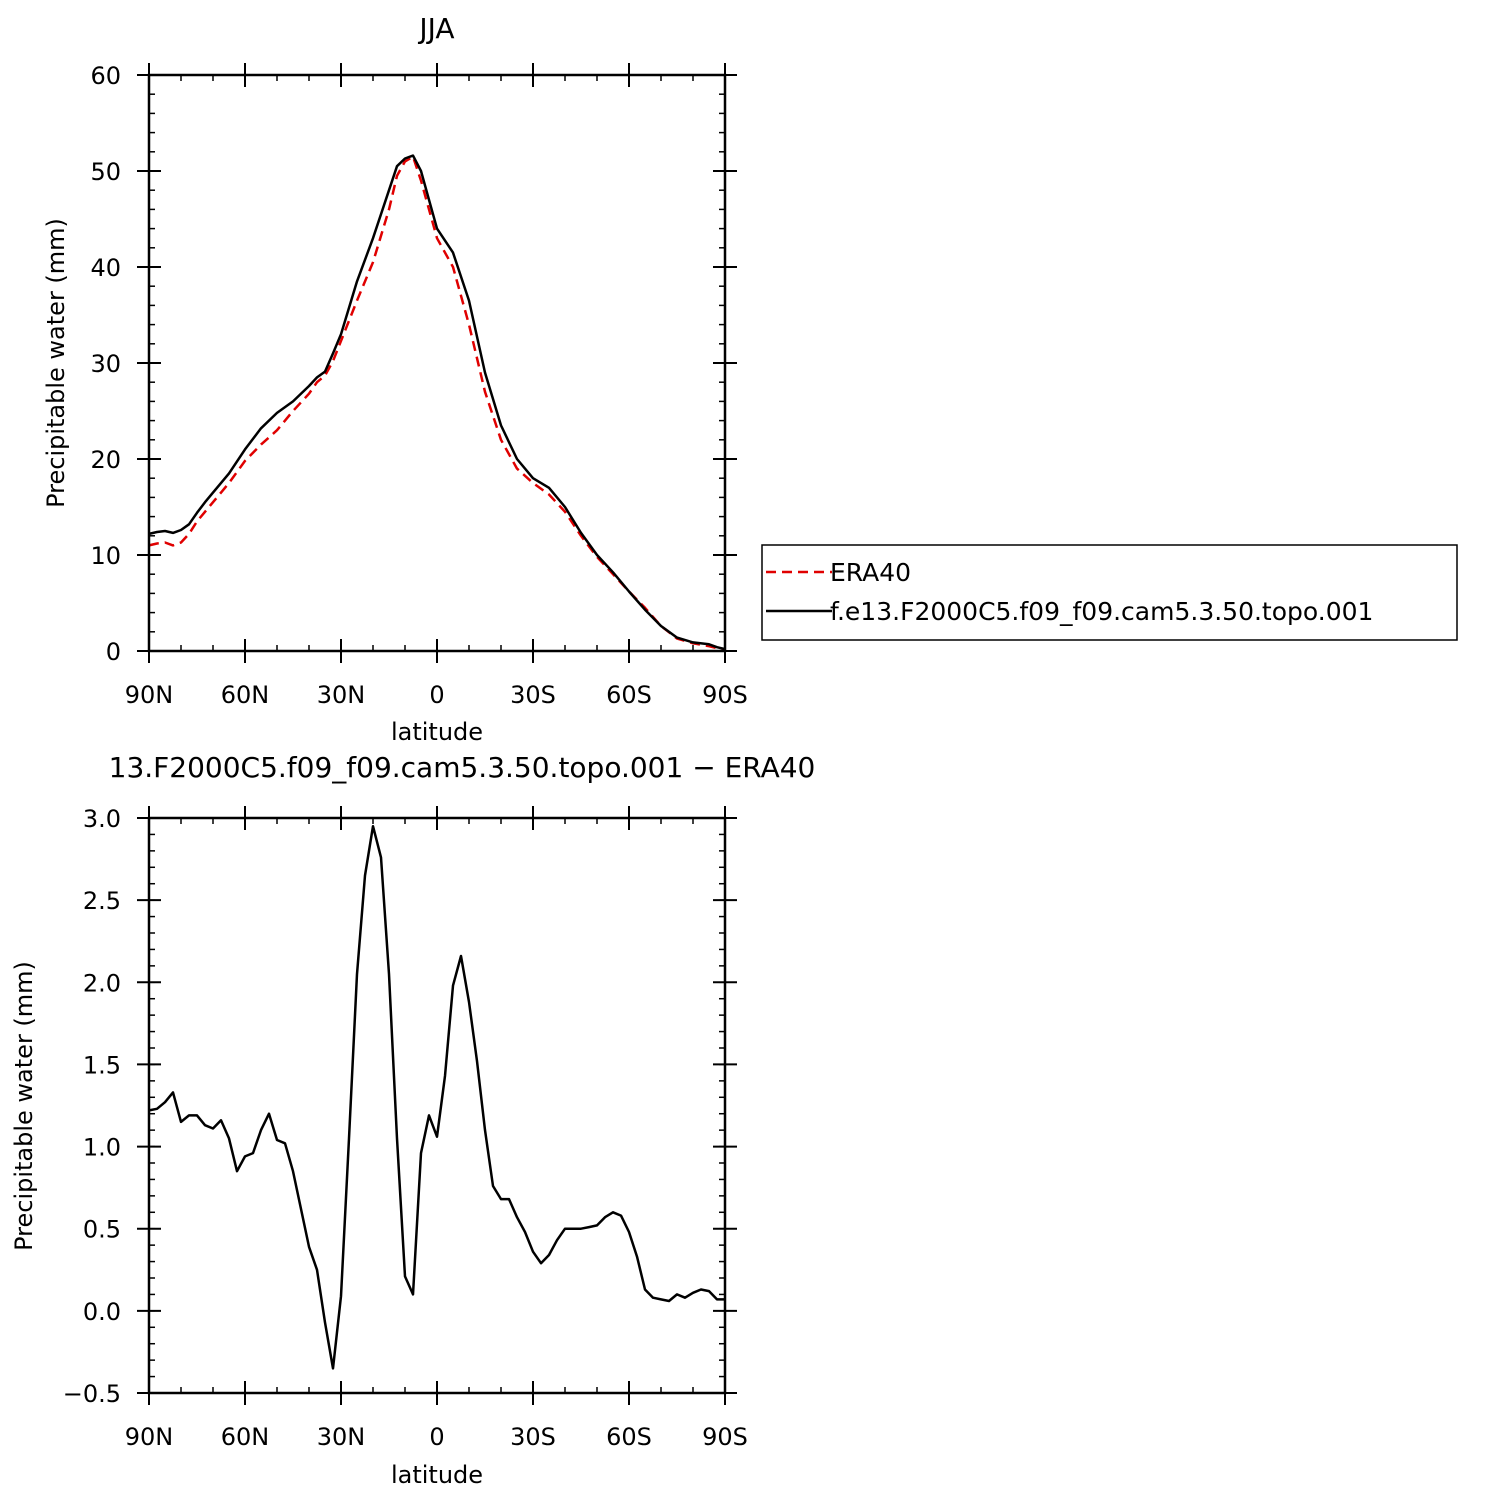 Image resolution: width=1499 pixels, height=1497 pixels. Describe the element at coordinates (436, 695) in the screenshot. I see `top-chart-x-tick-label: 0` at that location.